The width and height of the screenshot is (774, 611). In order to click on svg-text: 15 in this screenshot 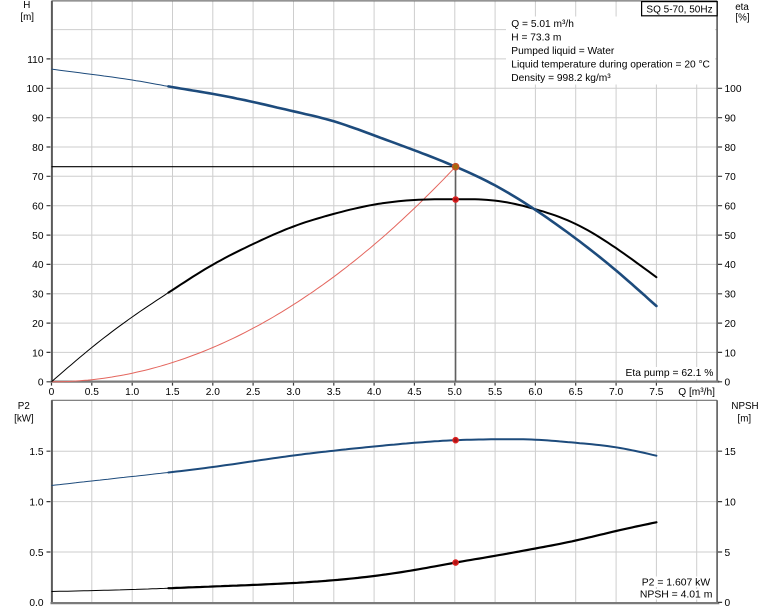, I will do `click(731, 452)`.